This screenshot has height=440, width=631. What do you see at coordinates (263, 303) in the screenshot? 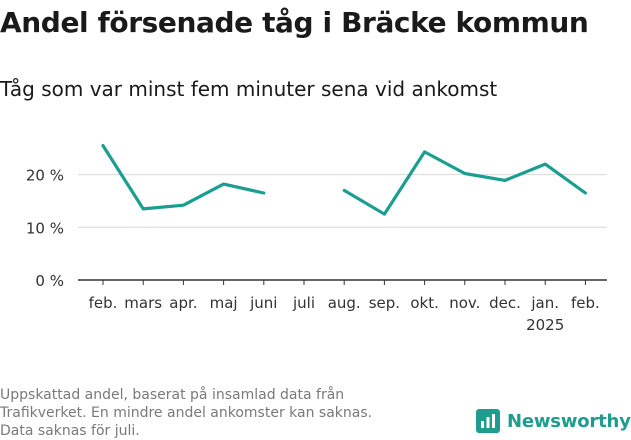
I see `x-tick-label: juni` at bounding box center [263, 303].